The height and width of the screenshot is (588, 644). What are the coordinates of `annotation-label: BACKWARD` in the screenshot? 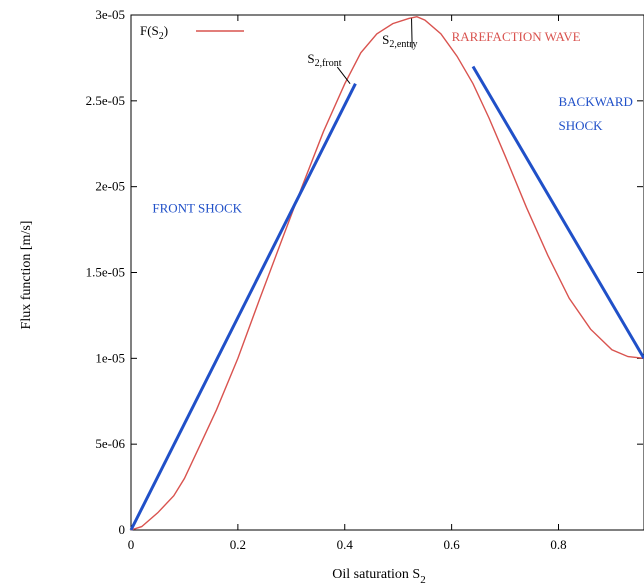 It's located at (596, 101).